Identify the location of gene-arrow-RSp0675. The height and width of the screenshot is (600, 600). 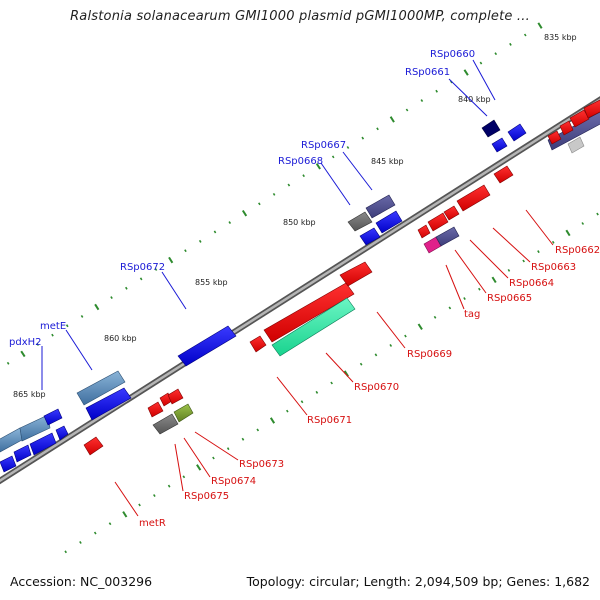
(165, 424).